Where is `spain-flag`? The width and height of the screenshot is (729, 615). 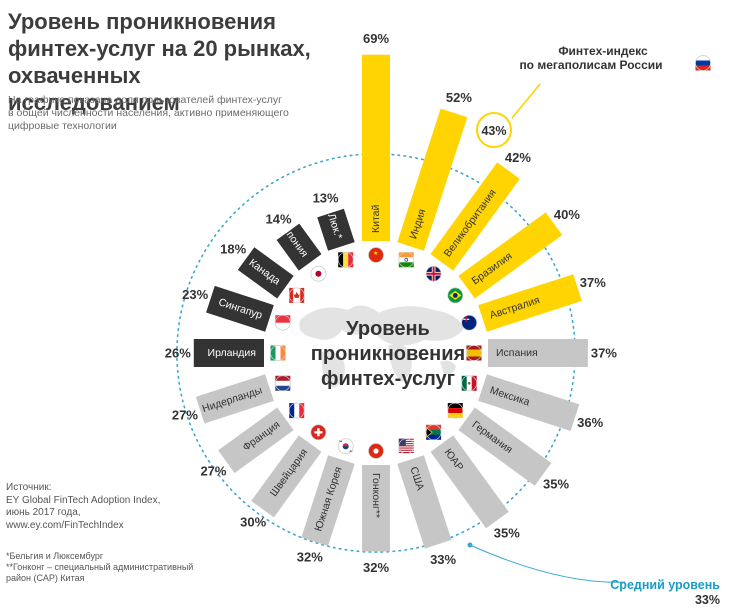 spain-flag is located at coordinates (474, 353).